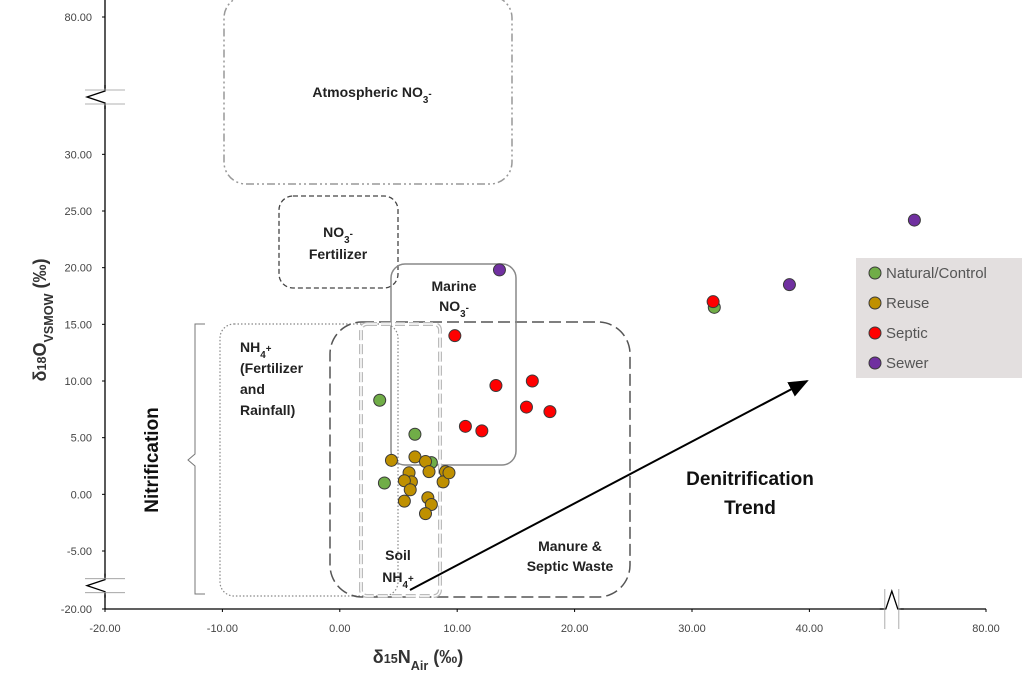 This screenshot has width=1024, height=678. I want to click on annotation: Manure &, so click(570, 546).